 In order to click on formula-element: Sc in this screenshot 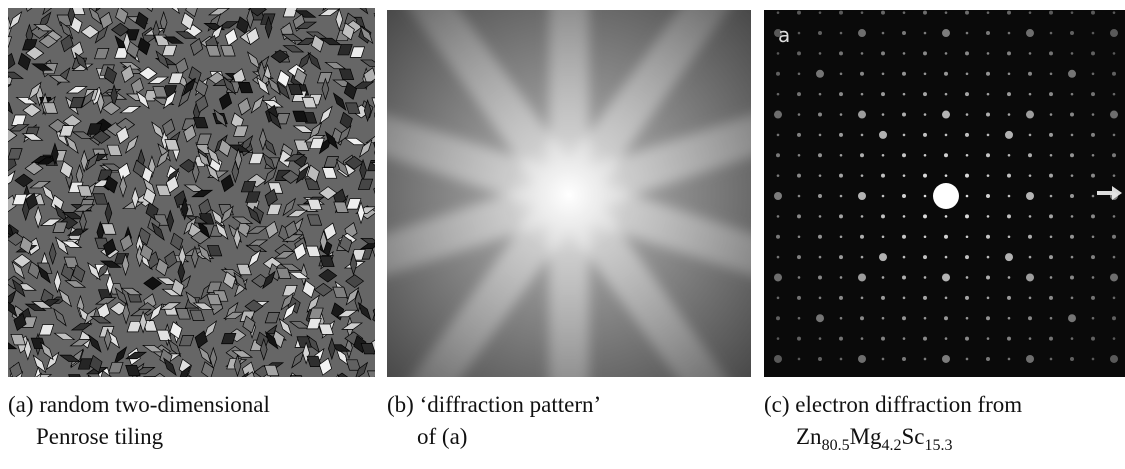, I will do `click(913, 436)`.